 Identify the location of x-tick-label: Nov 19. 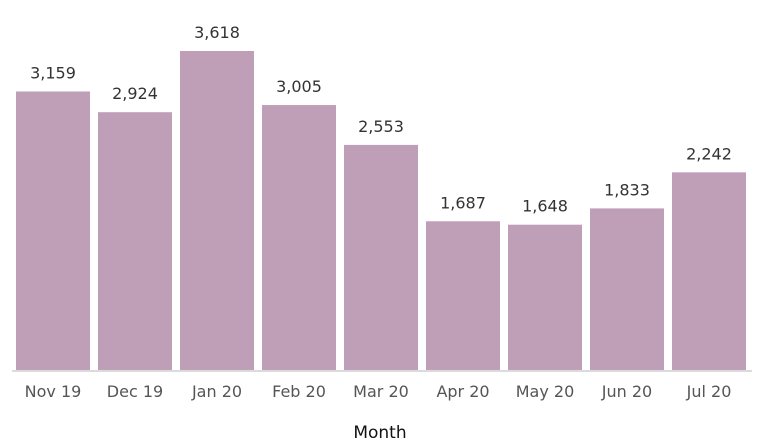
(53, 391).